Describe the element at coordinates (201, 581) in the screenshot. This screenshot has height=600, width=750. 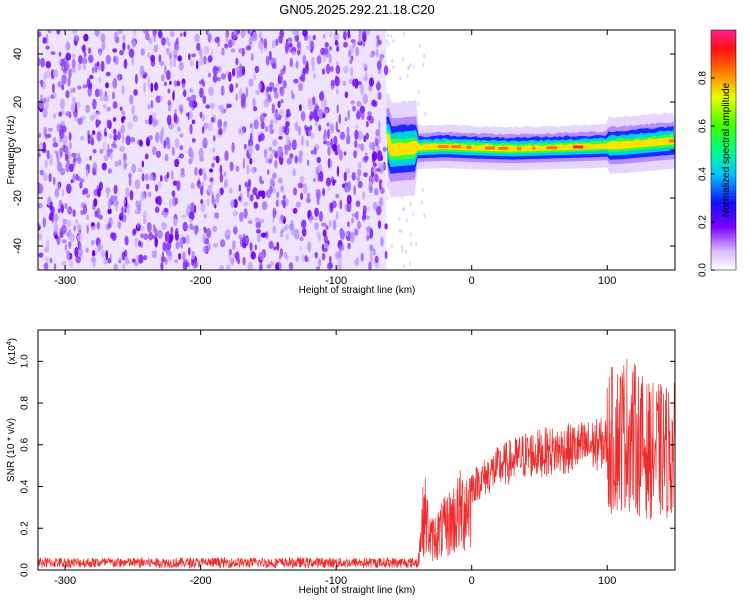
I see `x-tick-label: -200` at that location.